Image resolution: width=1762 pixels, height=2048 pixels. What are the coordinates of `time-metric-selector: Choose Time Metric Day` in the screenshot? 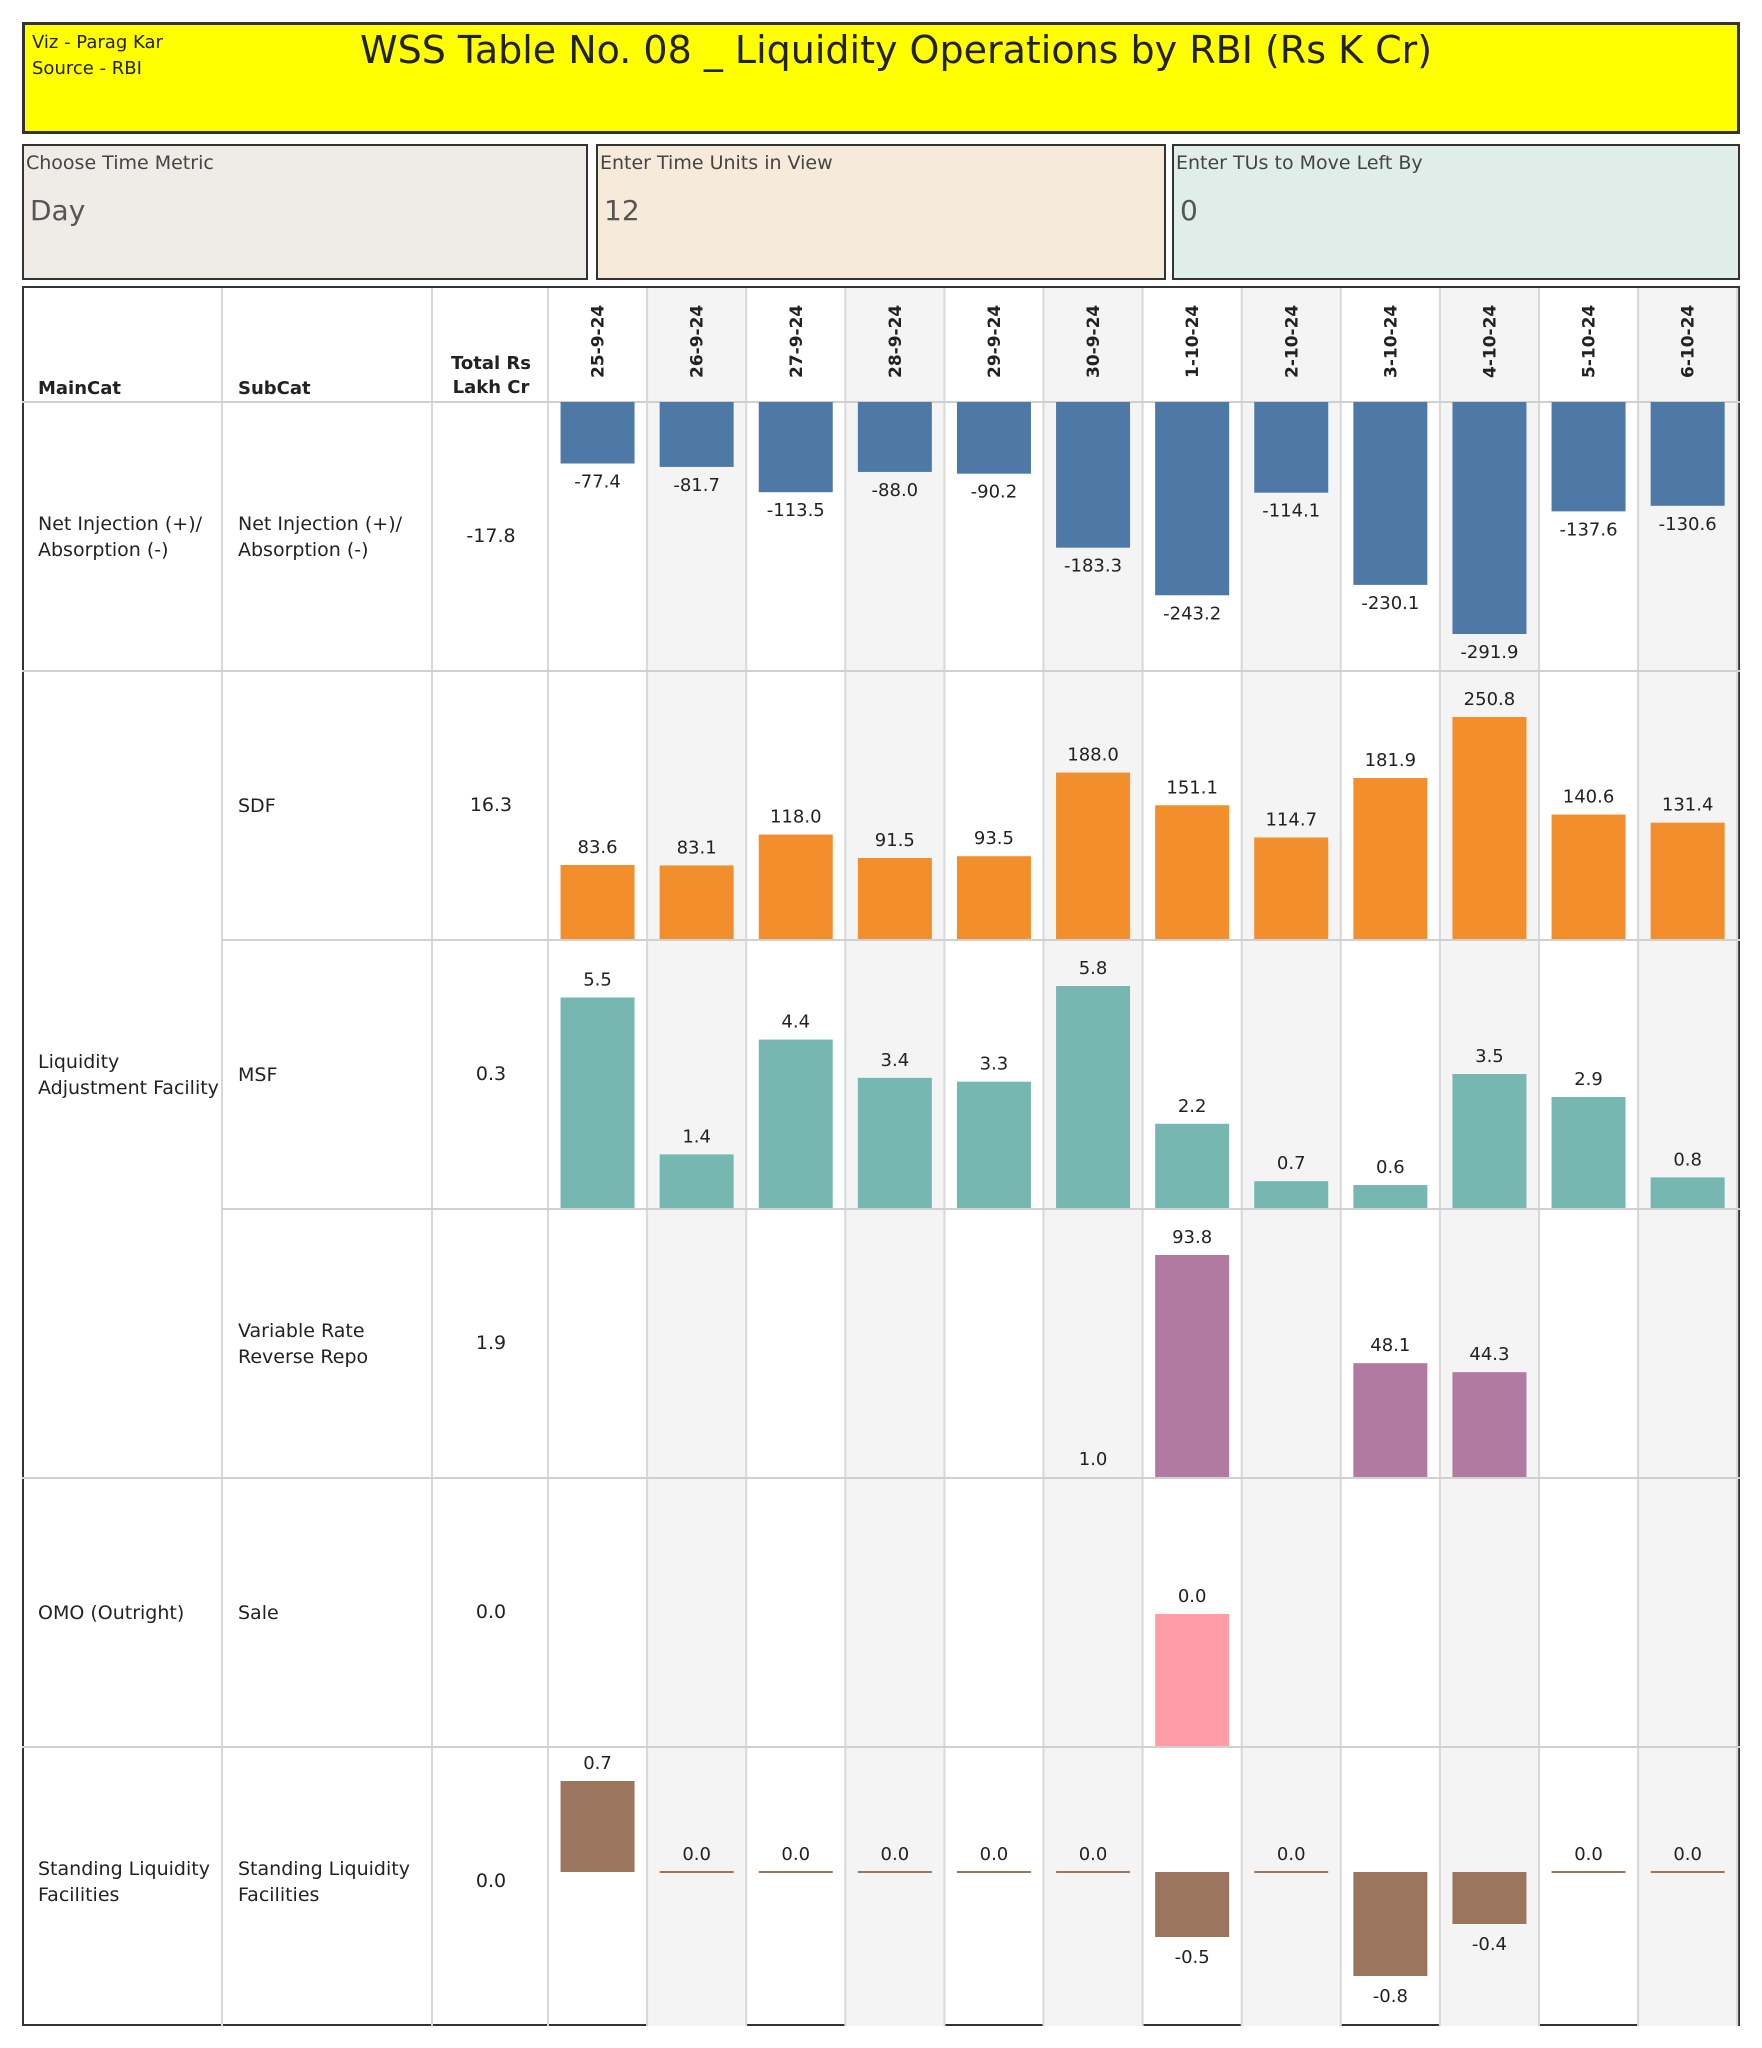 It's located at (305, 212).